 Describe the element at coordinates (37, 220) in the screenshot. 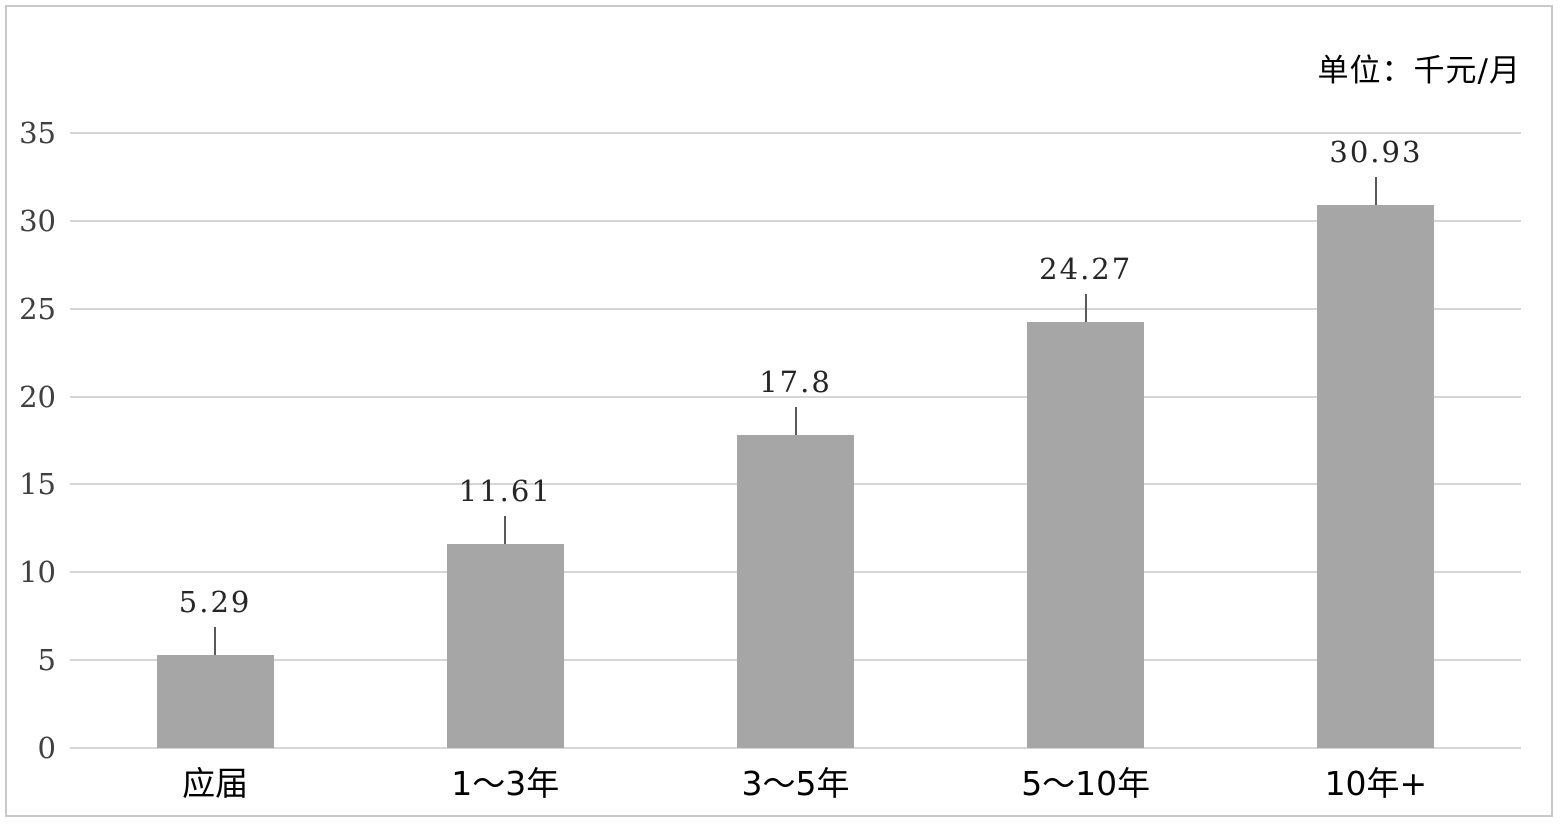

I see `y-axis-tick-label: 30` at that location.